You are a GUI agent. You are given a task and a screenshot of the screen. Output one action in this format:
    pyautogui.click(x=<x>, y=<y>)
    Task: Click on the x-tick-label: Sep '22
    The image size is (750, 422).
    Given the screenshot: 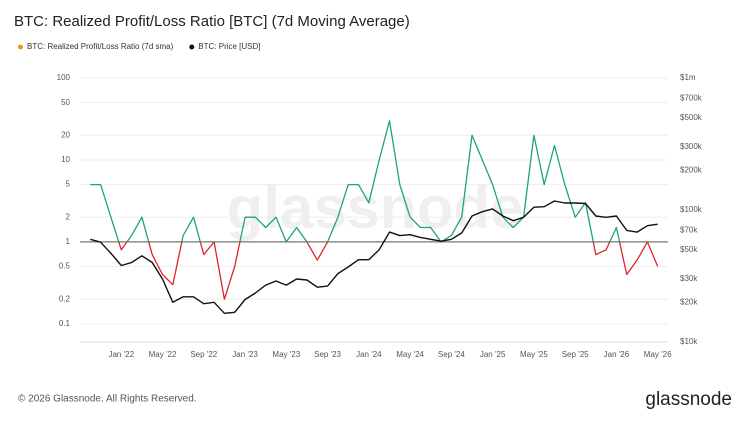 What is the action you would take?
    pyautogui.click(x=203, y=354)
    